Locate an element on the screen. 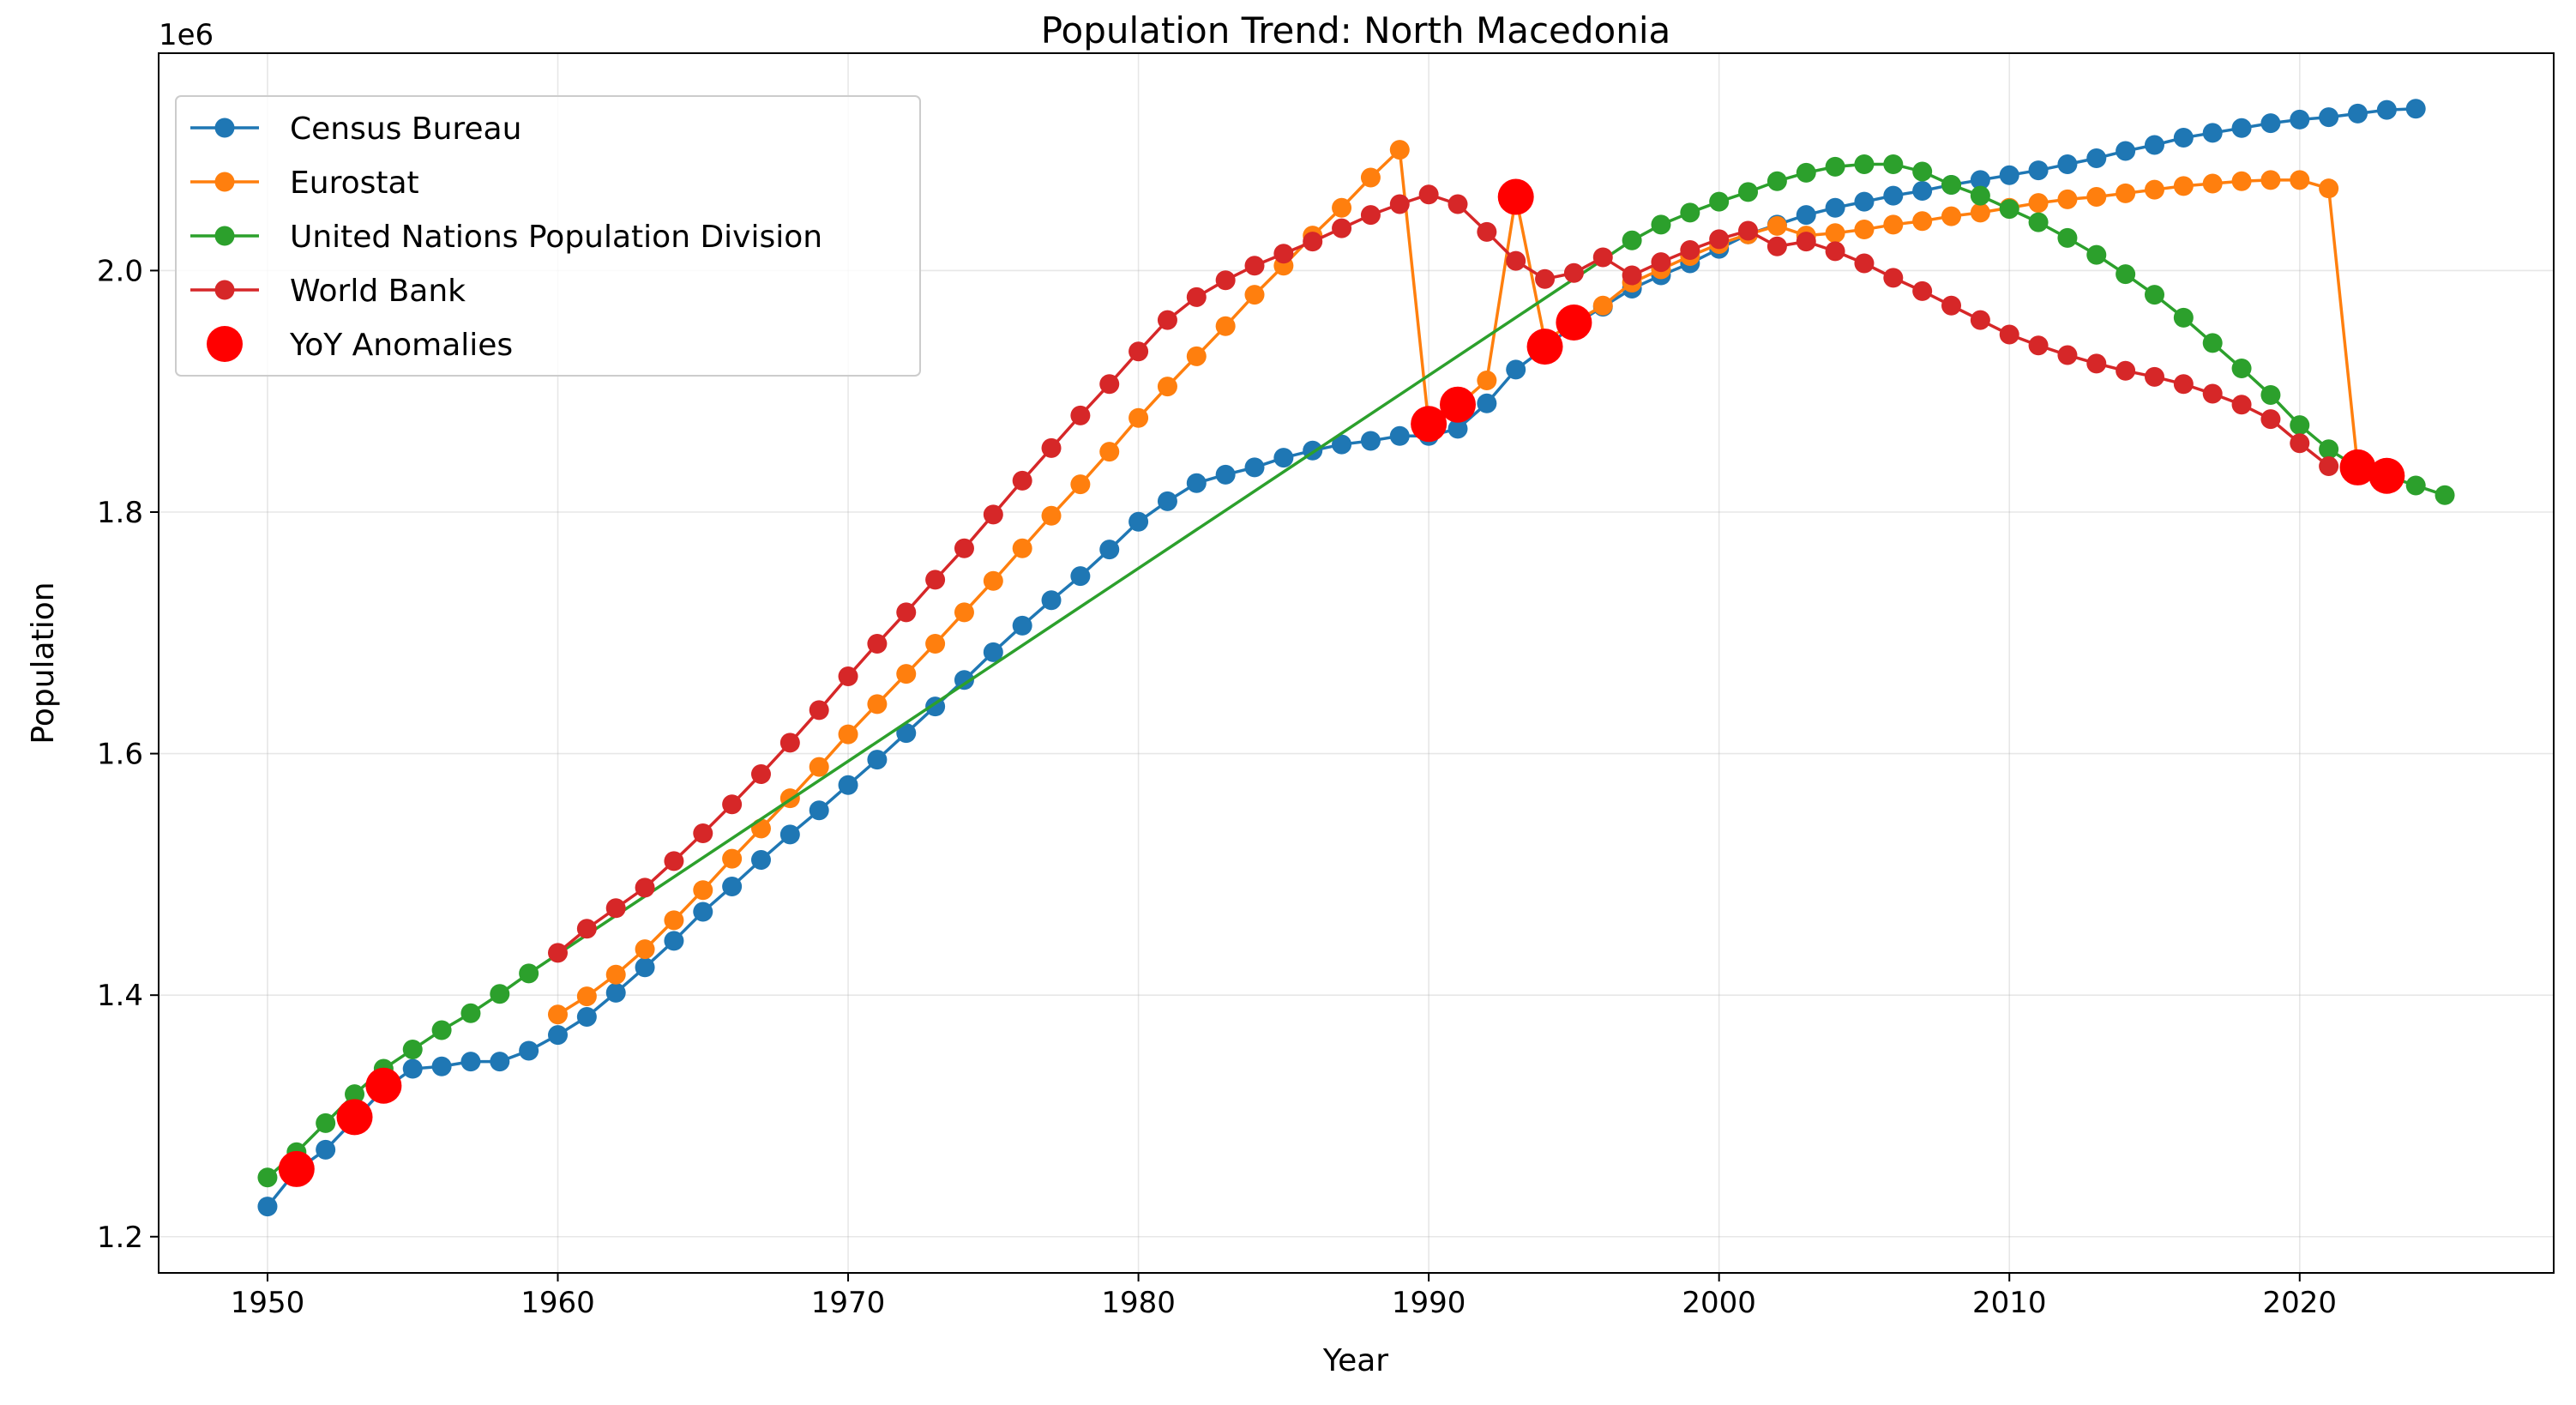 This screenshot has width=2576, height=1405. x-tick-label: 1980 is located at coordinates (1138, 1303).